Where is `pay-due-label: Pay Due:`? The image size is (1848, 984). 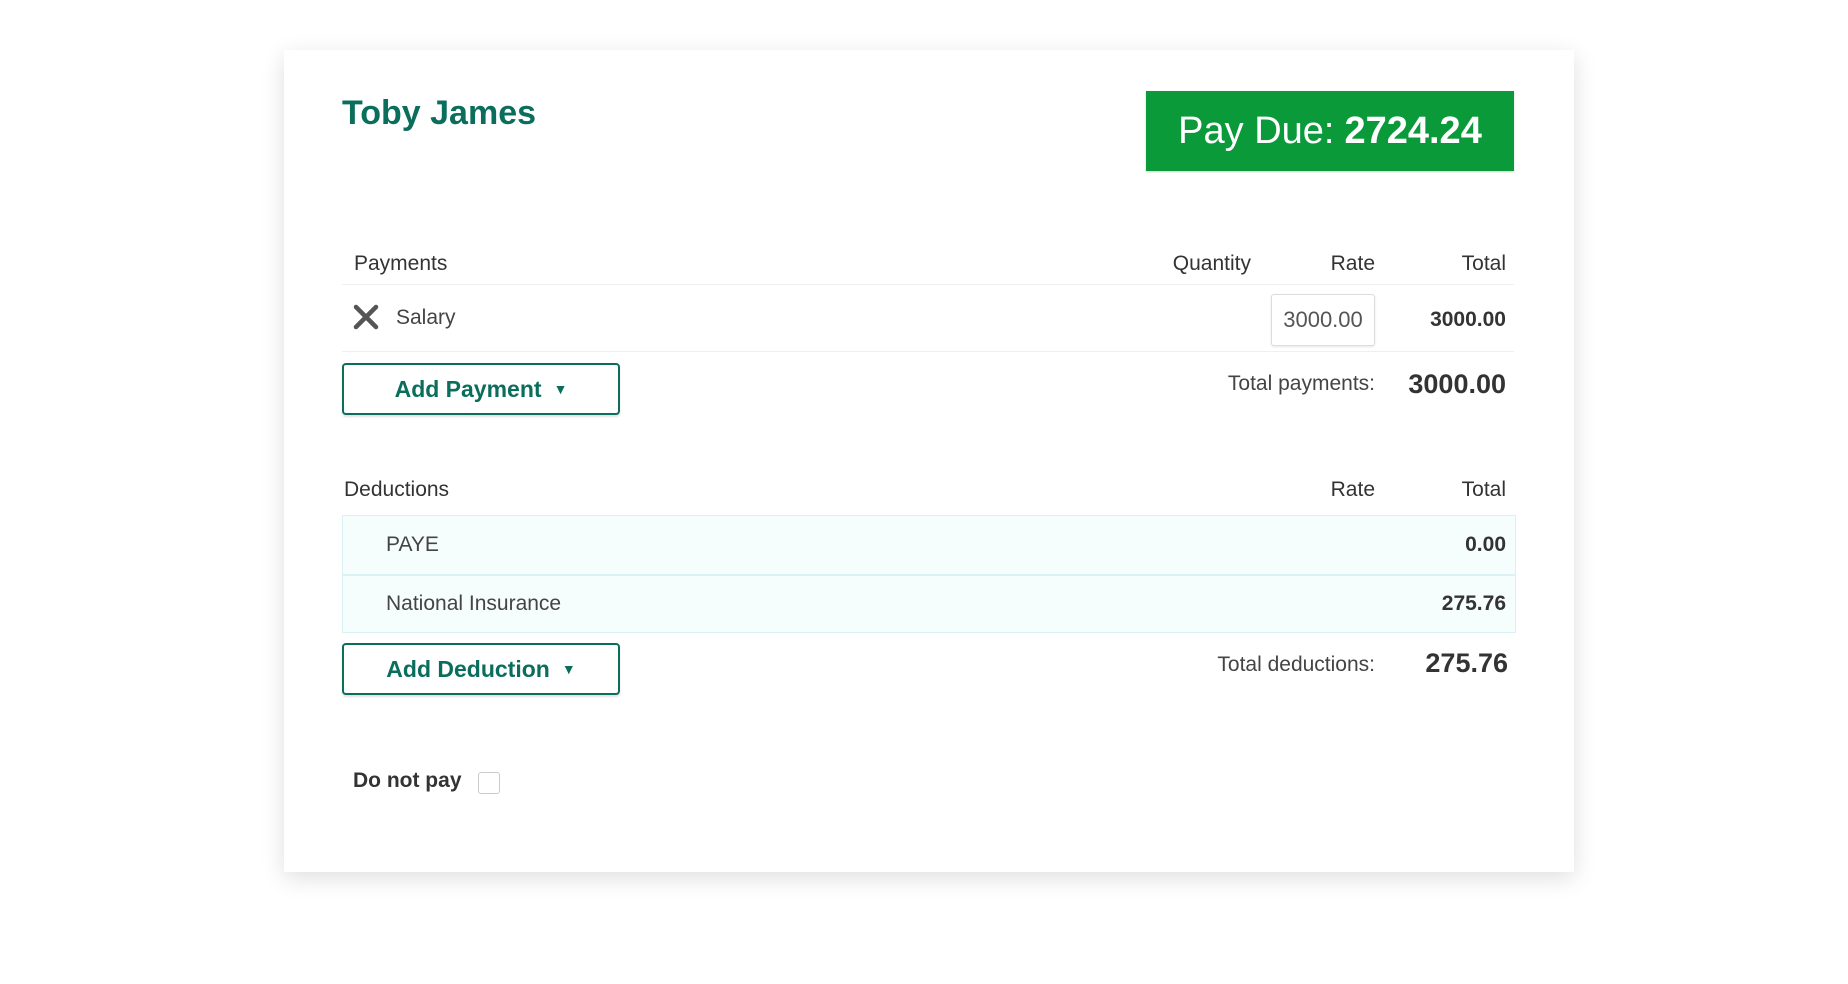
pay-due-label: Pay Due: is located at coordinates (1256, 130).